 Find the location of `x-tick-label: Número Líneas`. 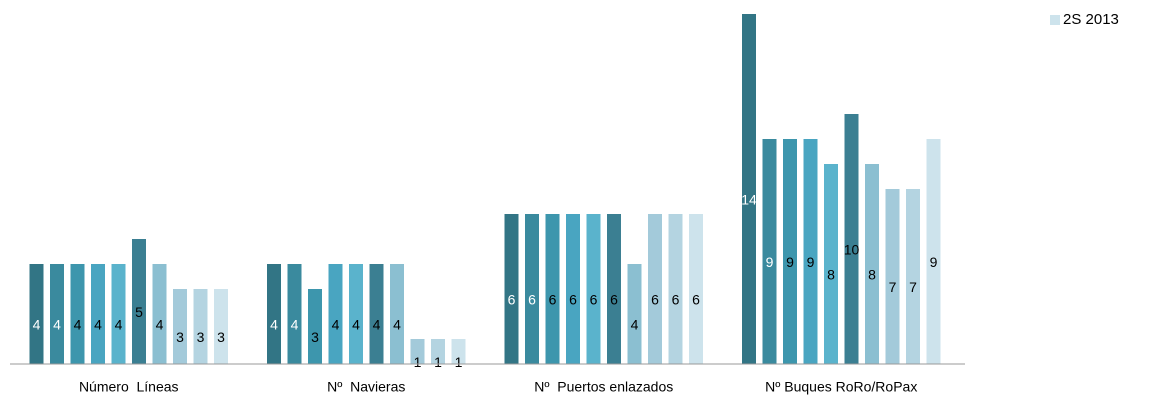

x-tick-label: Número Líneas is located at coordinates (129, 387).